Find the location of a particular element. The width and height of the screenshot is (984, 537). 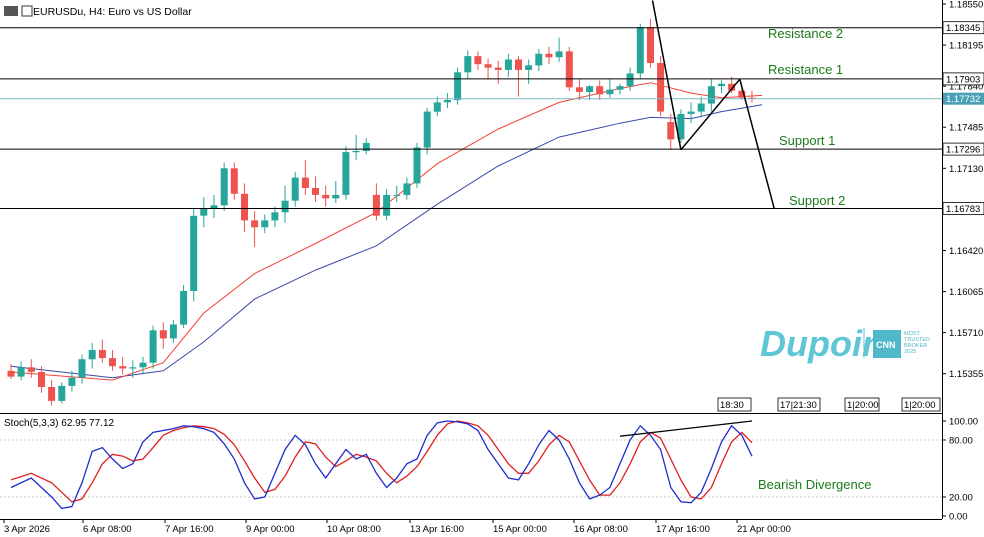

level-price-tag-text: 1.18345 is located at coordinates (963, 28).